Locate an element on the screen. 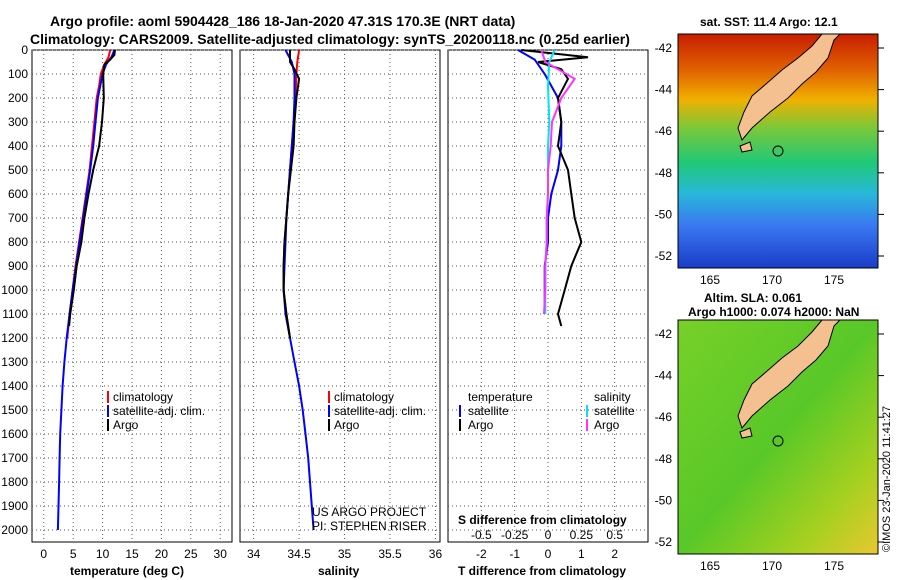 Image resolution: width=900 pixels, height=580 pixels. depth-tick-label: 400 is located at coordinates (18, 146).